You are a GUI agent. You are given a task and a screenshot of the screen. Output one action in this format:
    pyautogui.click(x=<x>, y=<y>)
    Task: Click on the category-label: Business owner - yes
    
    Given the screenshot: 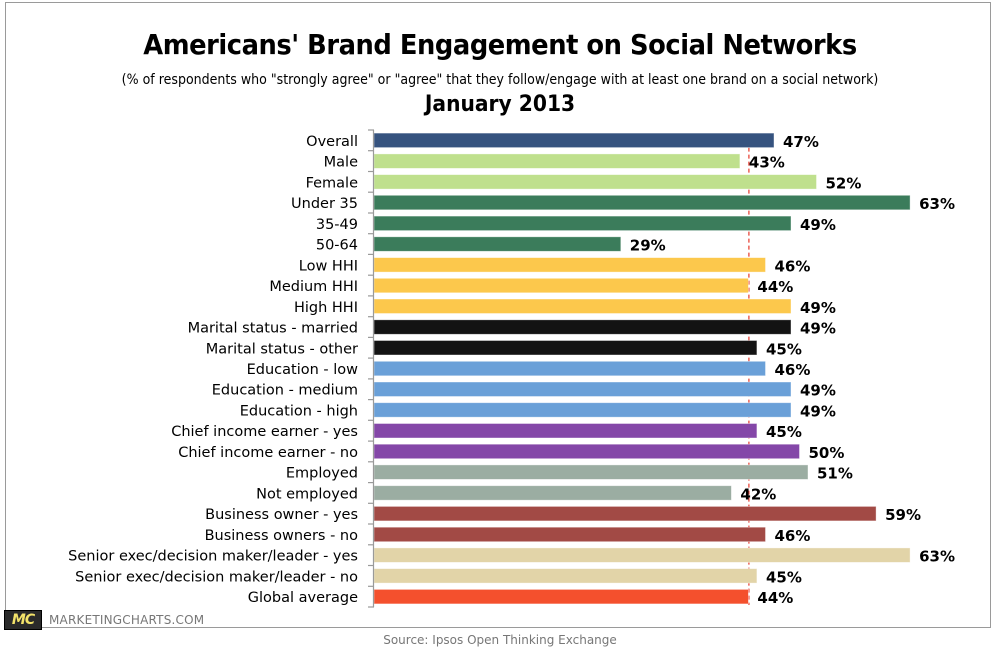 What is the action you would take?
    pyautogui.click(x=281, y=515)
    